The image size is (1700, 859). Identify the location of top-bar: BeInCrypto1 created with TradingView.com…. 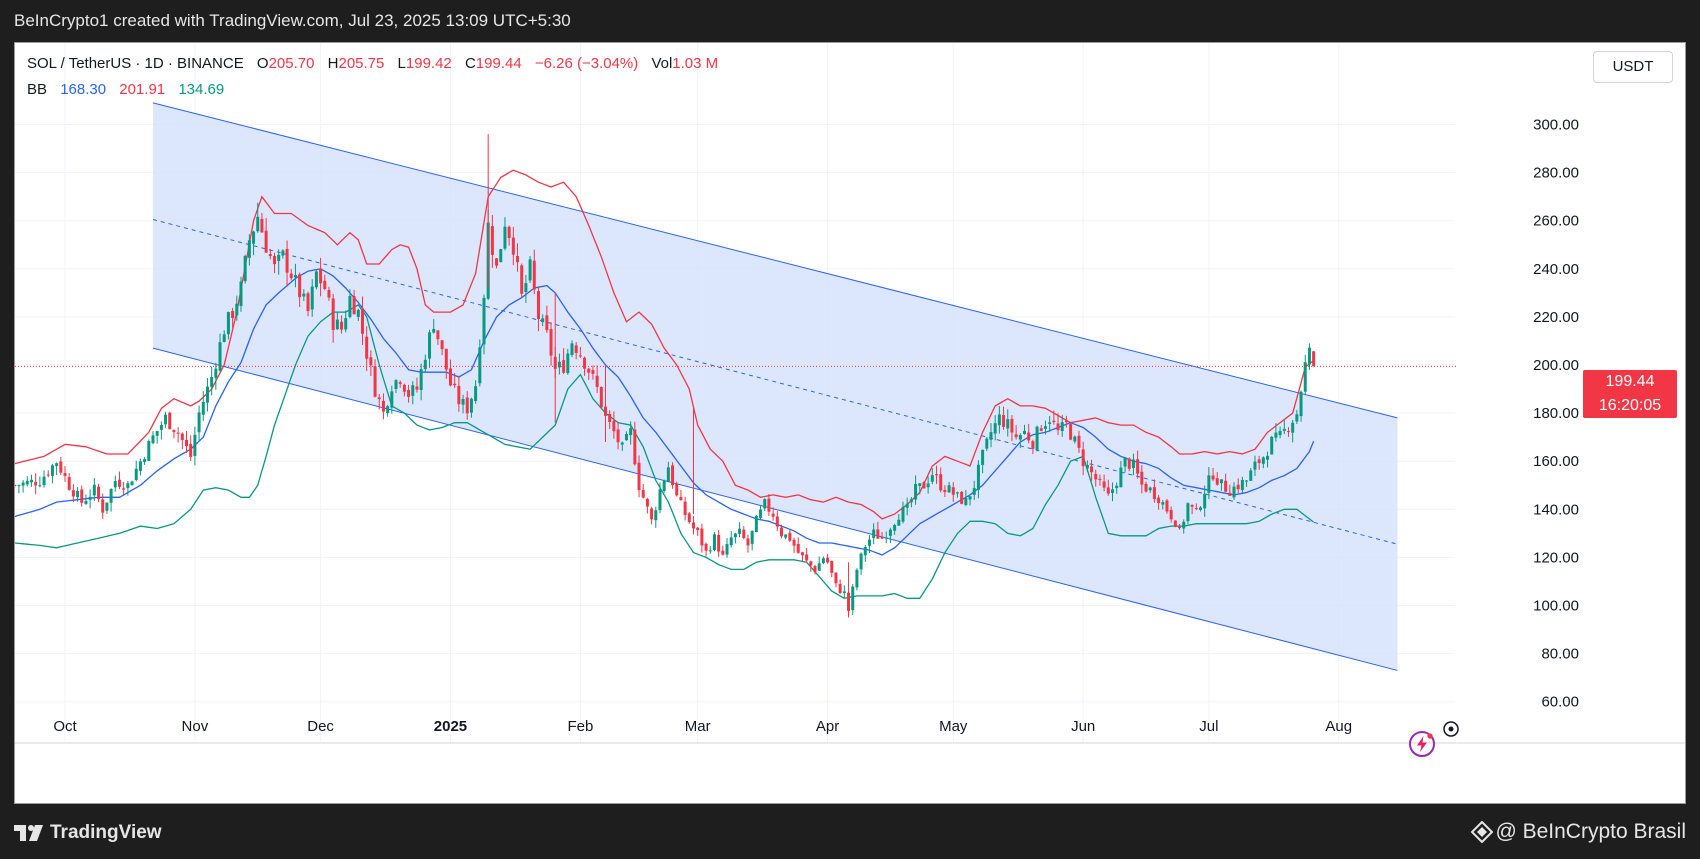
(850, 21).